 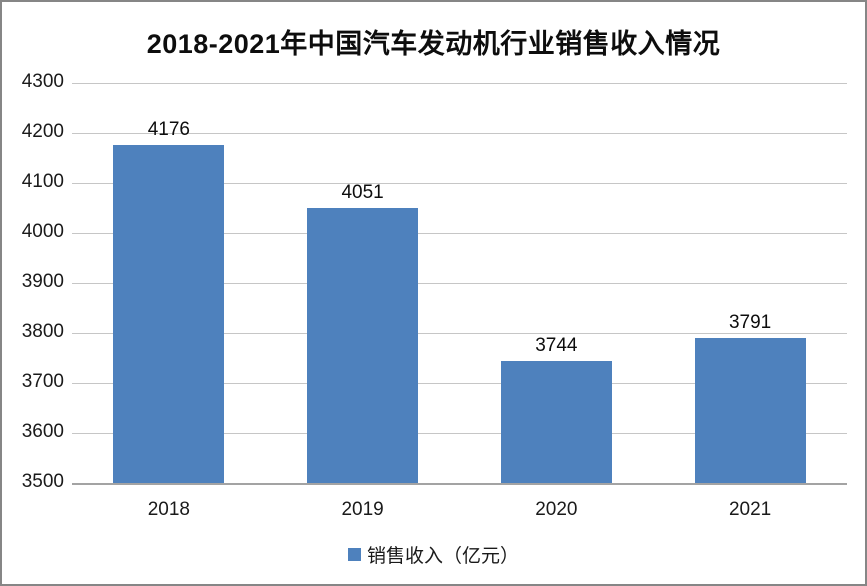 What do you see at coordinates (442, 556) in the screenshot?
I see `legend-label: 销售收入（亿元）` at bounding box center [442, 556].